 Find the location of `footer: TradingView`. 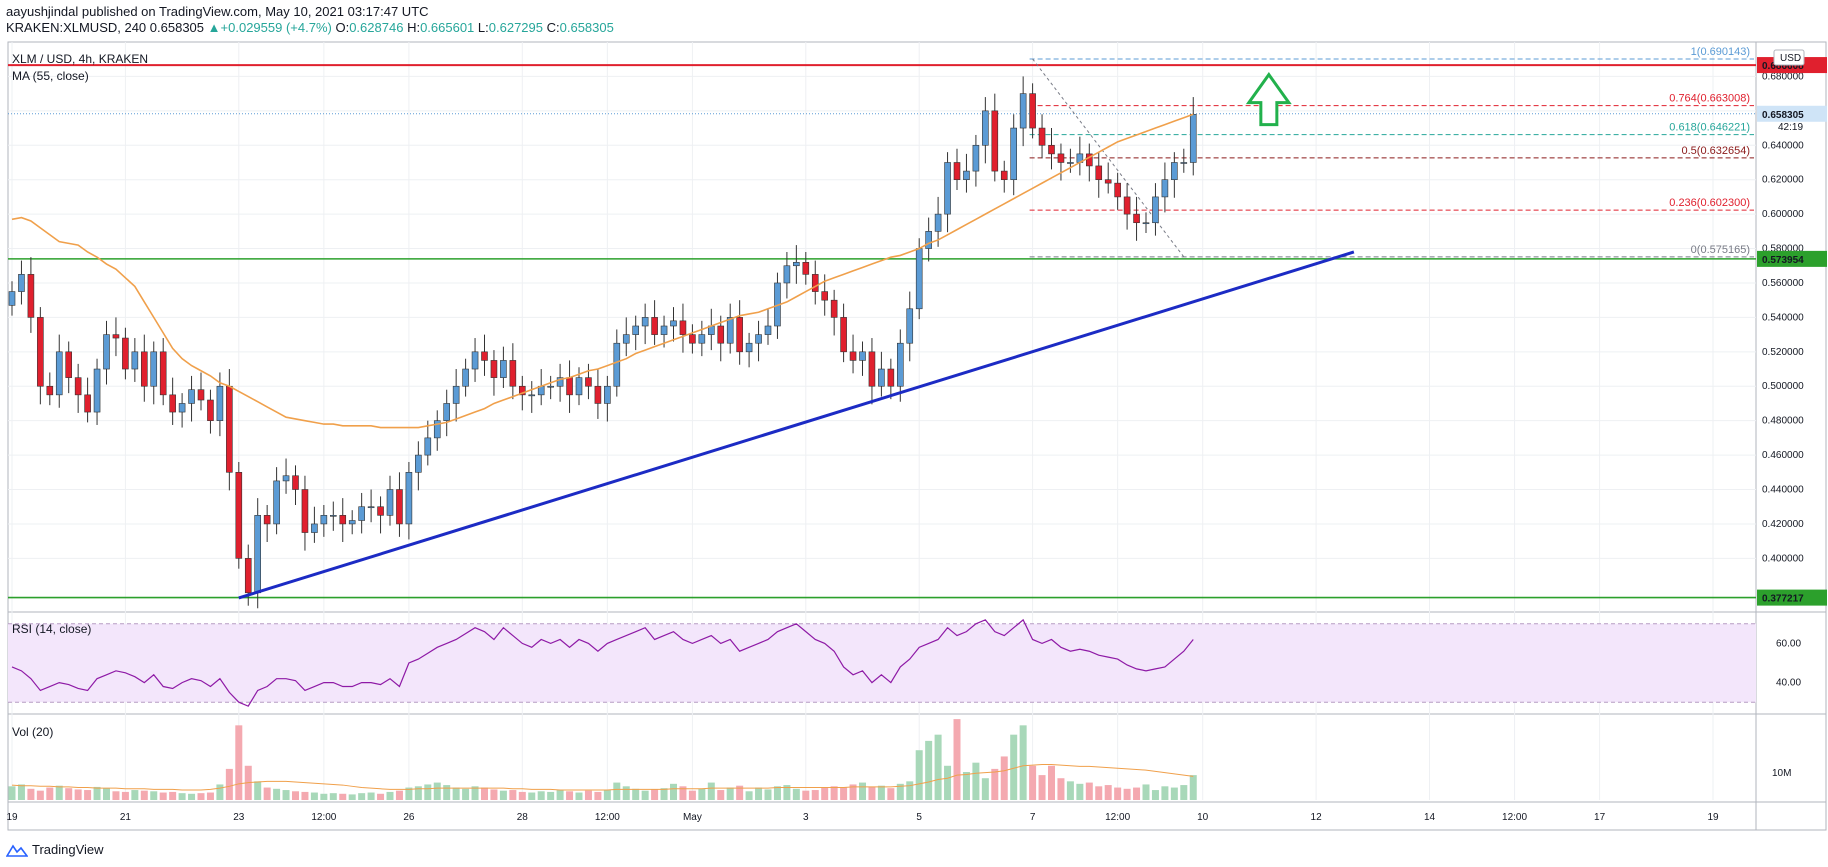

footer: TradingView is located at coordinates (55, 849).